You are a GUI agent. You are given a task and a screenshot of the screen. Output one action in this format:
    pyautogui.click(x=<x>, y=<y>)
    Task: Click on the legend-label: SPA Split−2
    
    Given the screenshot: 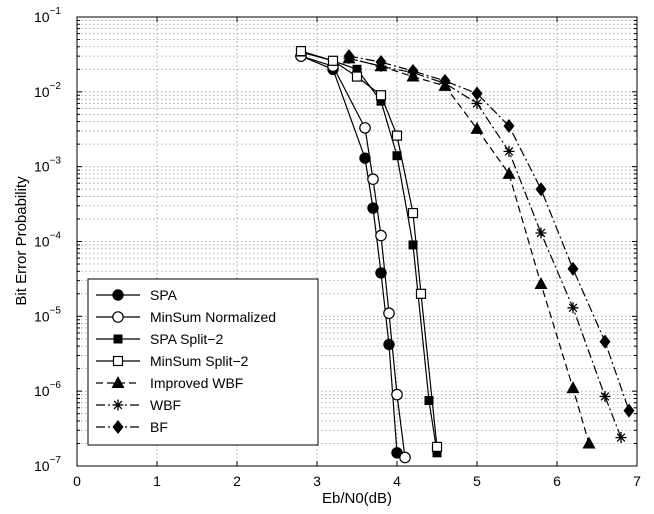 What is the action you would take?
    pyautogui.click(x=187, y=339)
    